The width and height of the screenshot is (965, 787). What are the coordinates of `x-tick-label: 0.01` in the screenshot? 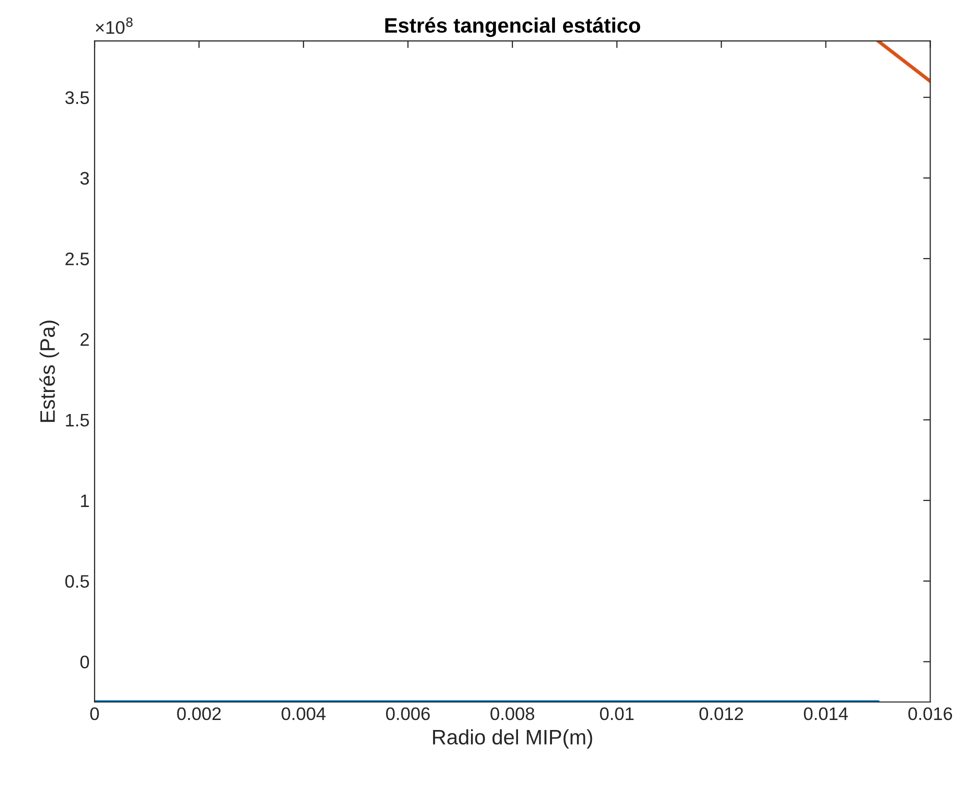 It's located at (617, 713).